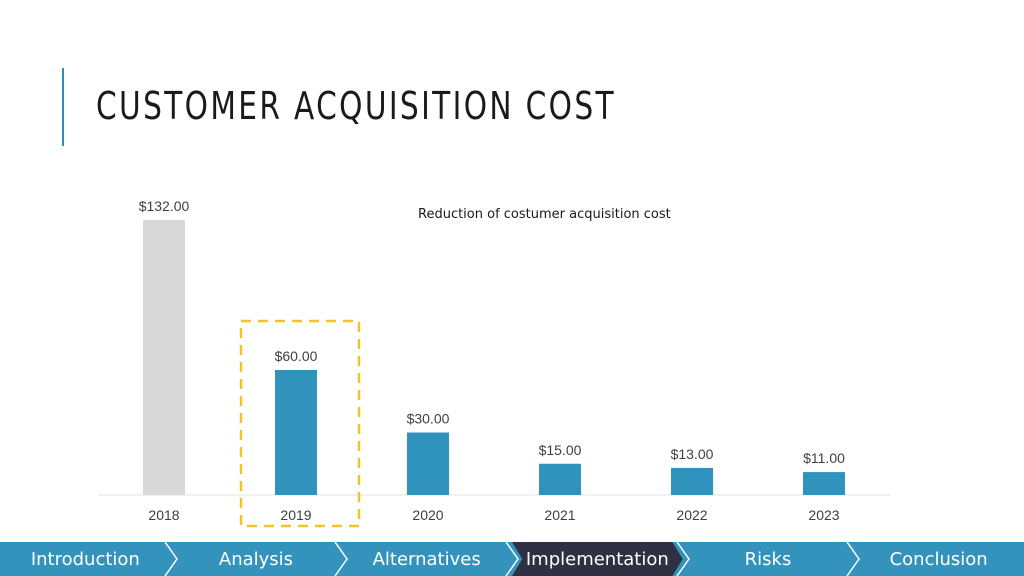 The image size is (1024, 576). I want to click on nav-item-implementation: Implementation, so click(597, 559).